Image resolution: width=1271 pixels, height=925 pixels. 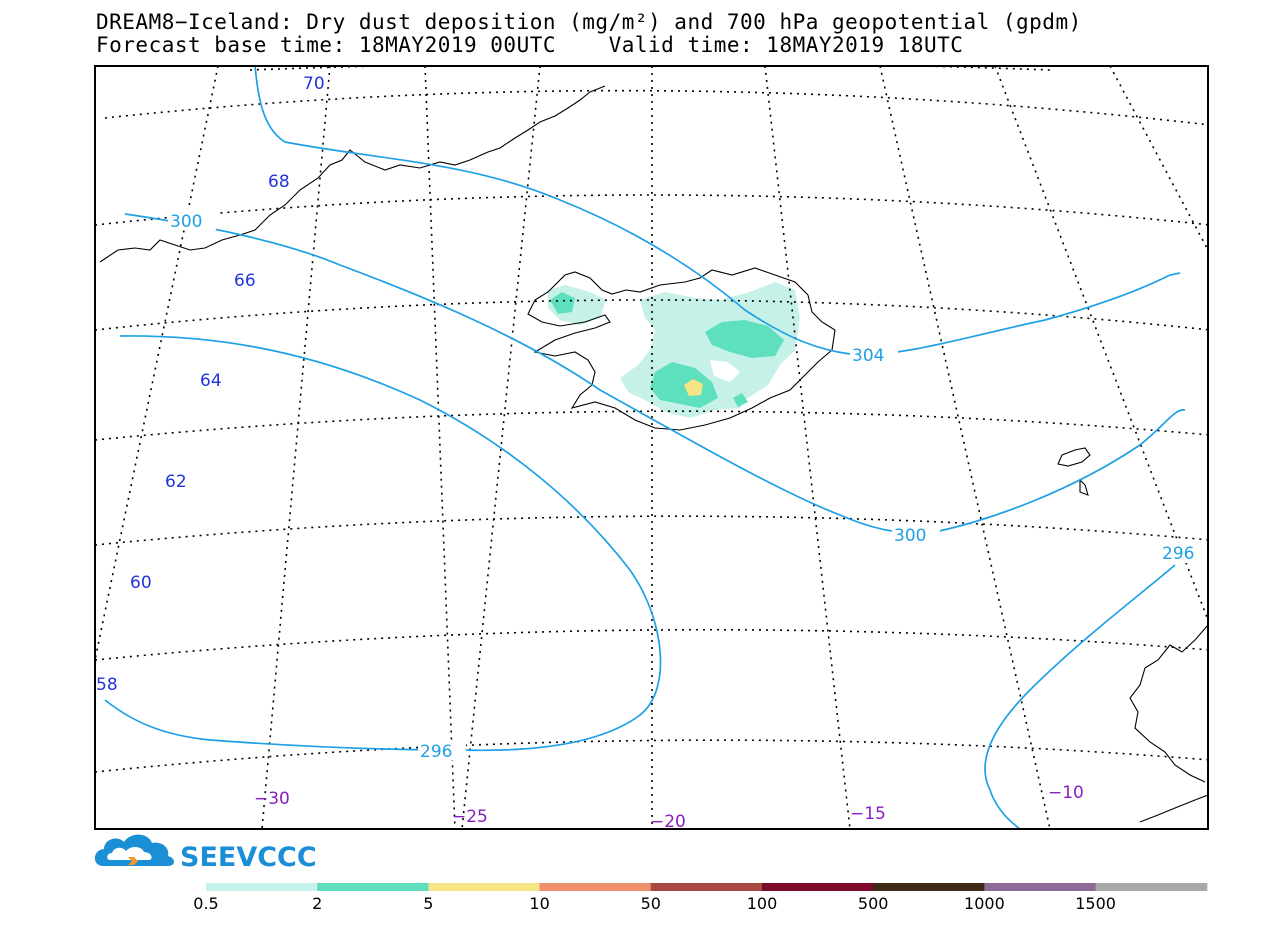 I want to click on iceland-coast, so click(x=681, y=349).